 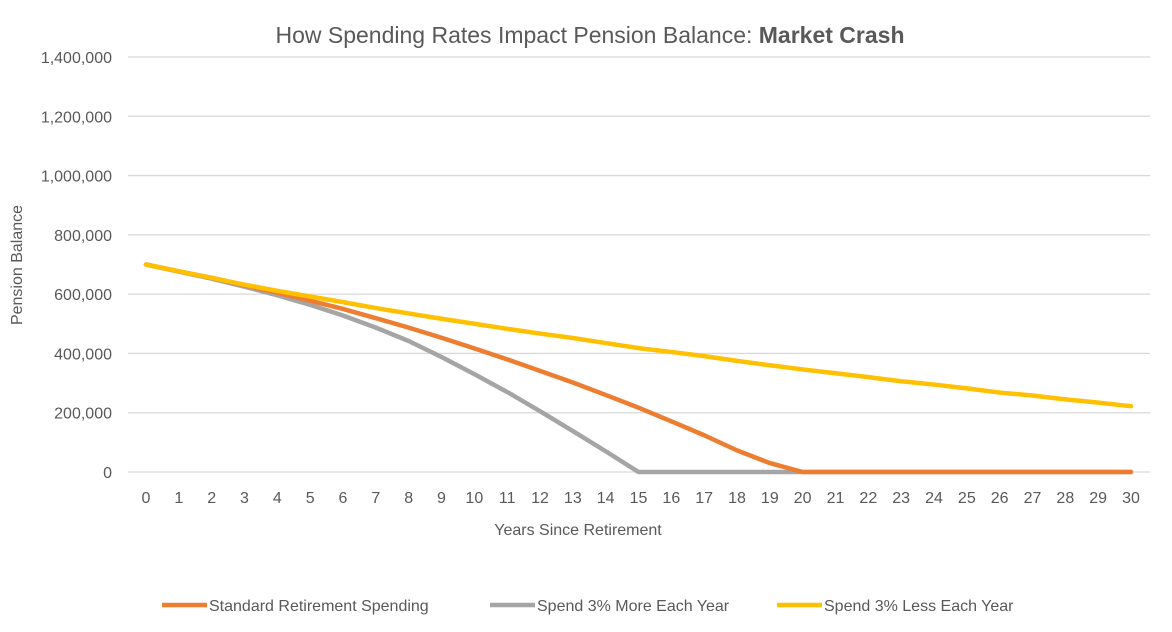 What do you see at coordinates (507, 498) in the screenshot?
I see `x-tick-label: 11` at bounding box center [507, 498].